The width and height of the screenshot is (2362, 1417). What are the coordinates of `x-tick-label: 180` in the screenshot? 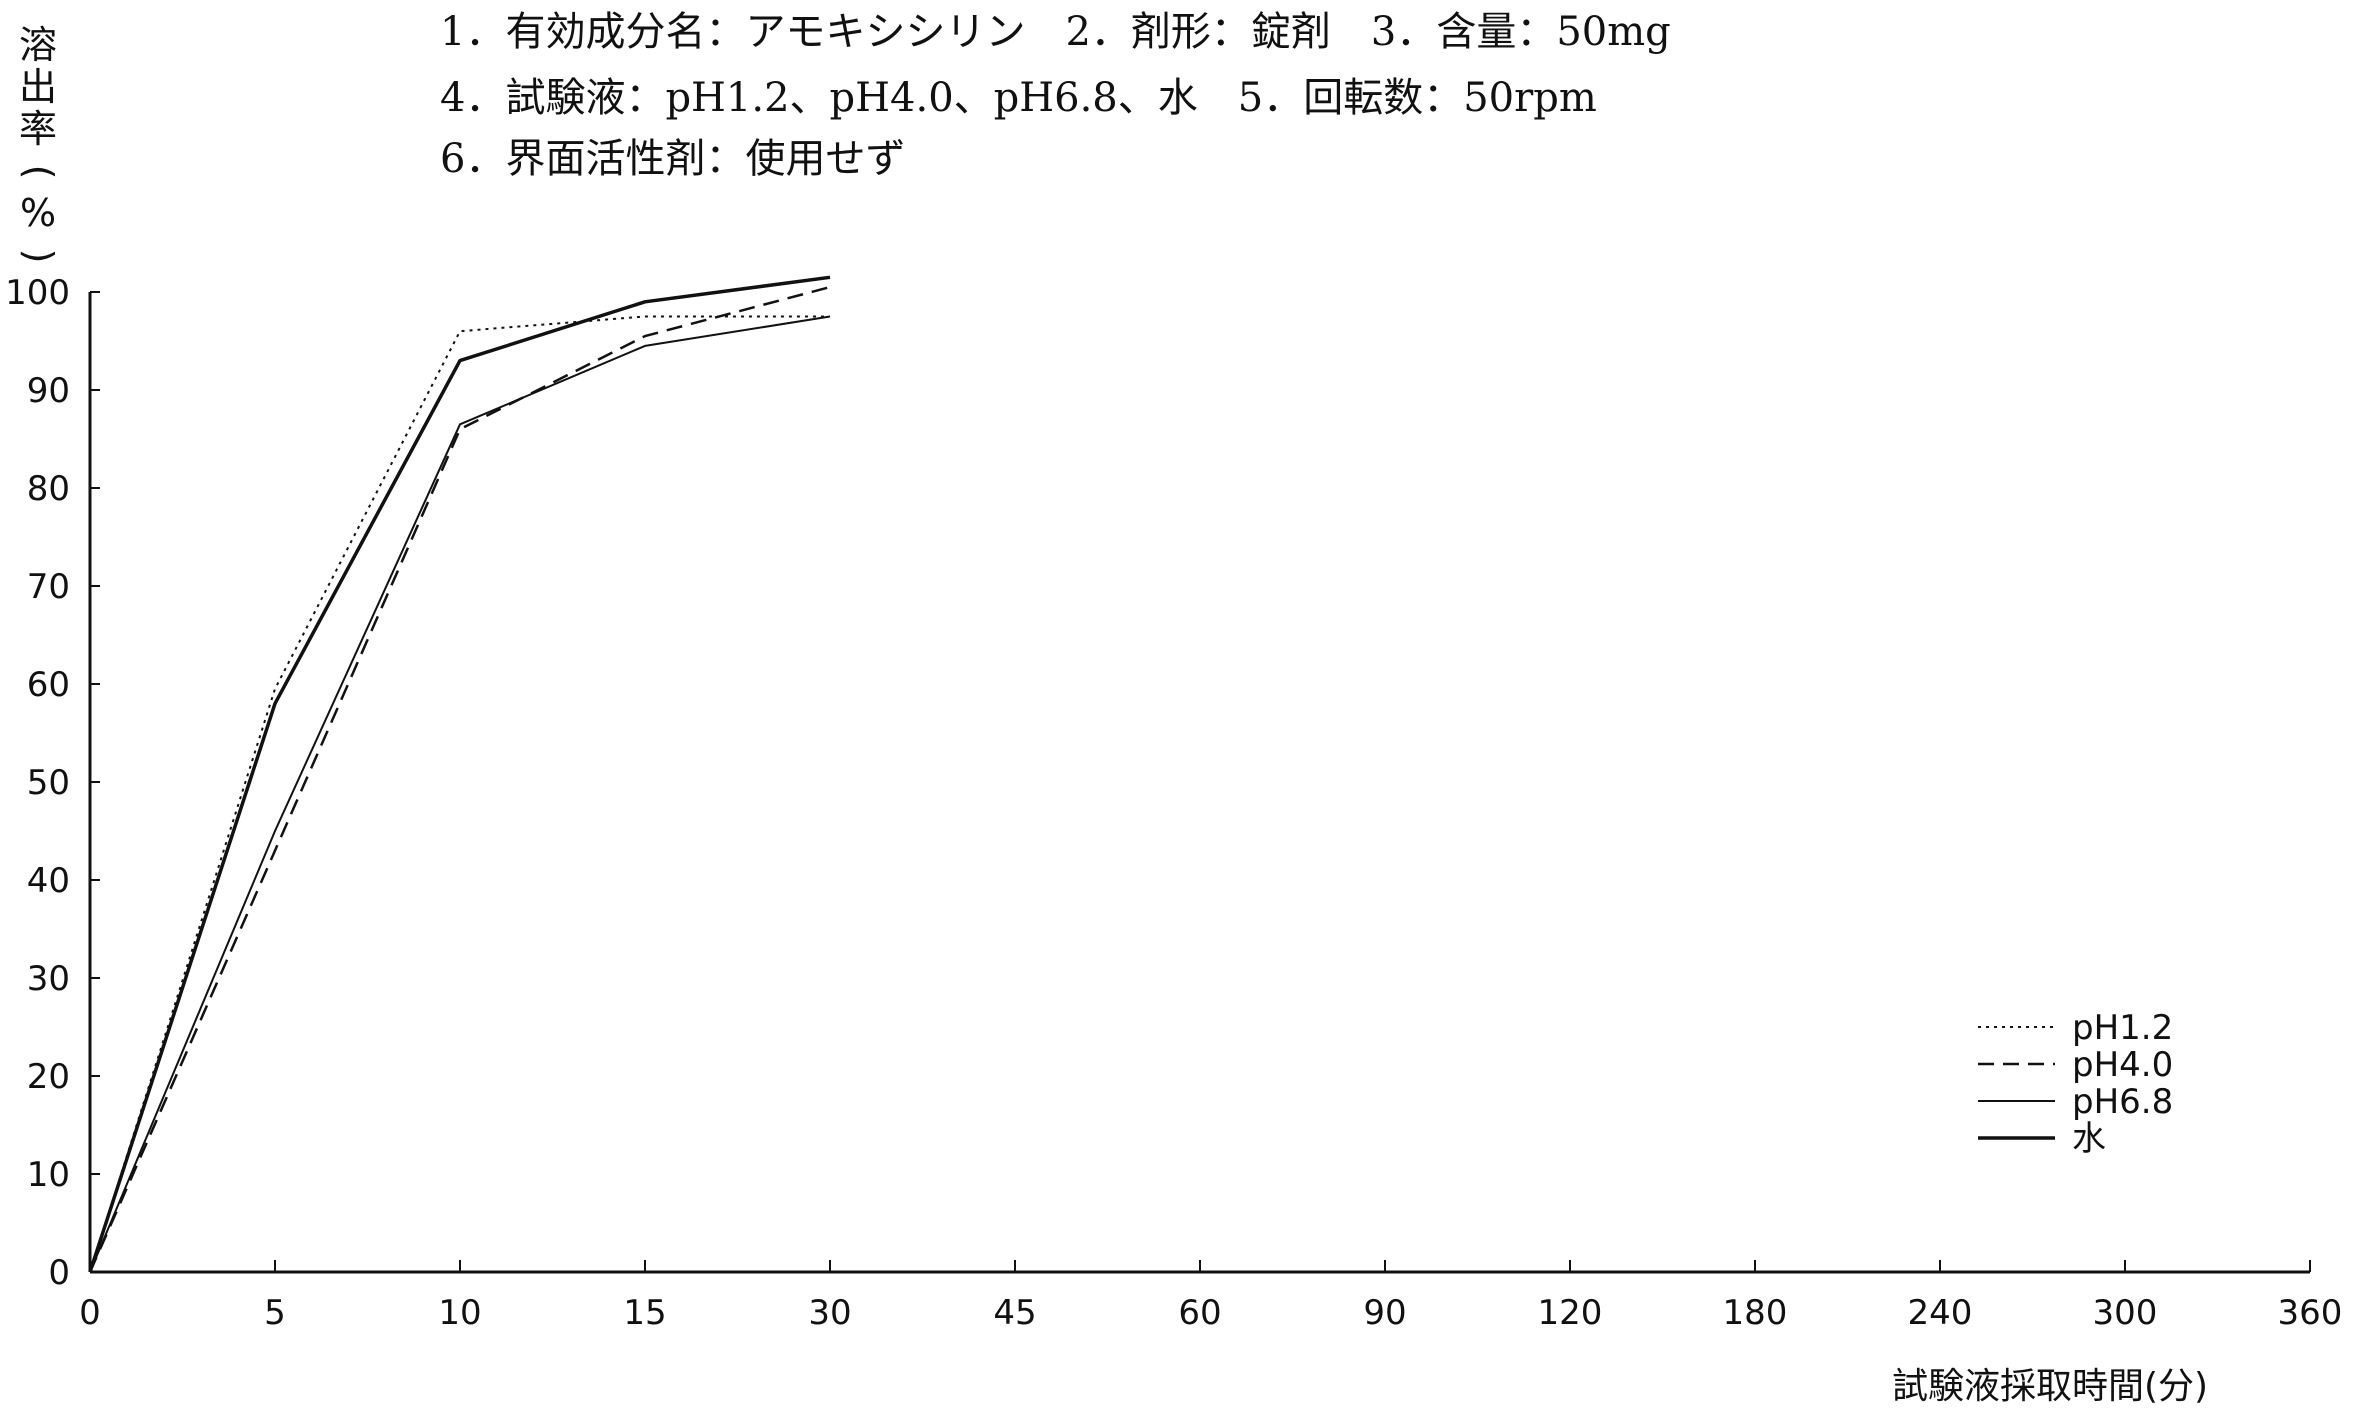 It's located at (1755, 1313).